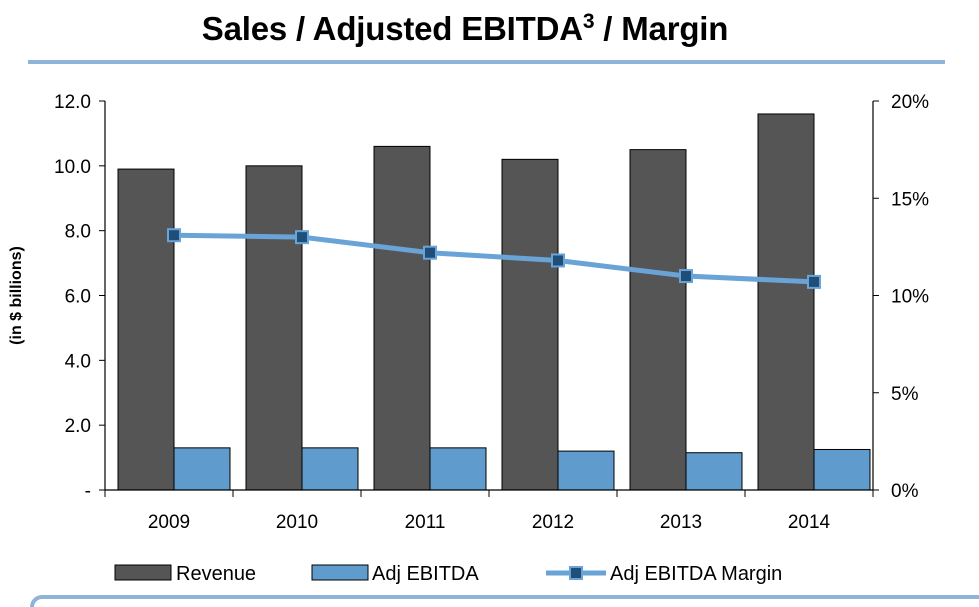  I want to click on y-tick-label: 12.0, so click(72, 102).